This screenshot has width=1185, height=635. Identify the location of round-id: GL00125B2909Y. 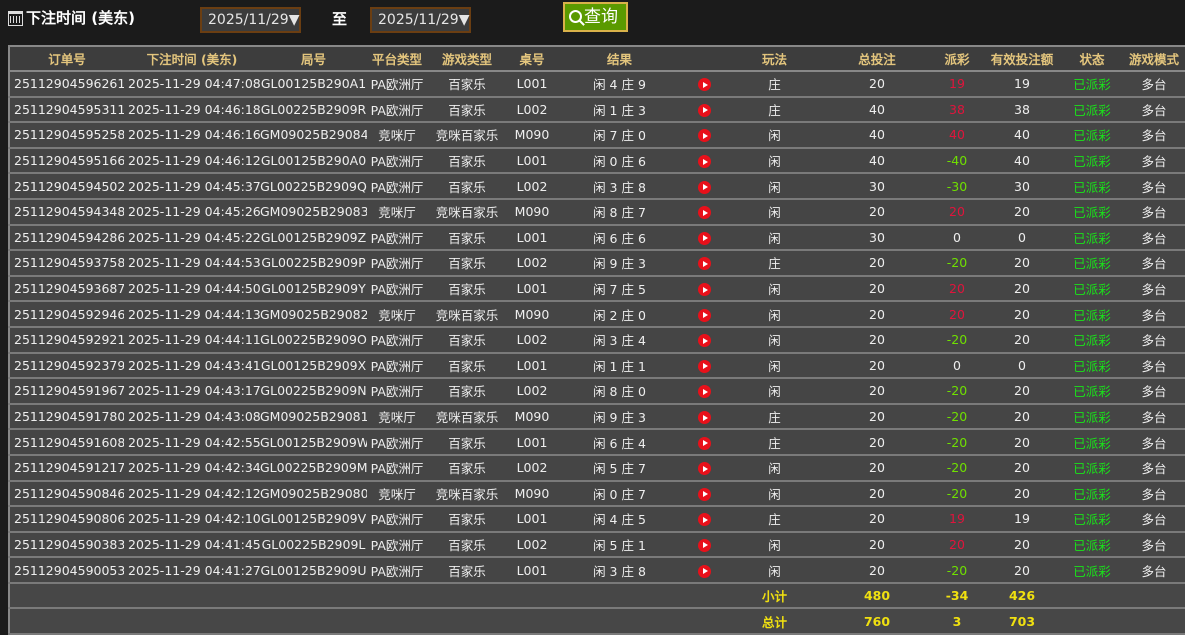
(313, 289).